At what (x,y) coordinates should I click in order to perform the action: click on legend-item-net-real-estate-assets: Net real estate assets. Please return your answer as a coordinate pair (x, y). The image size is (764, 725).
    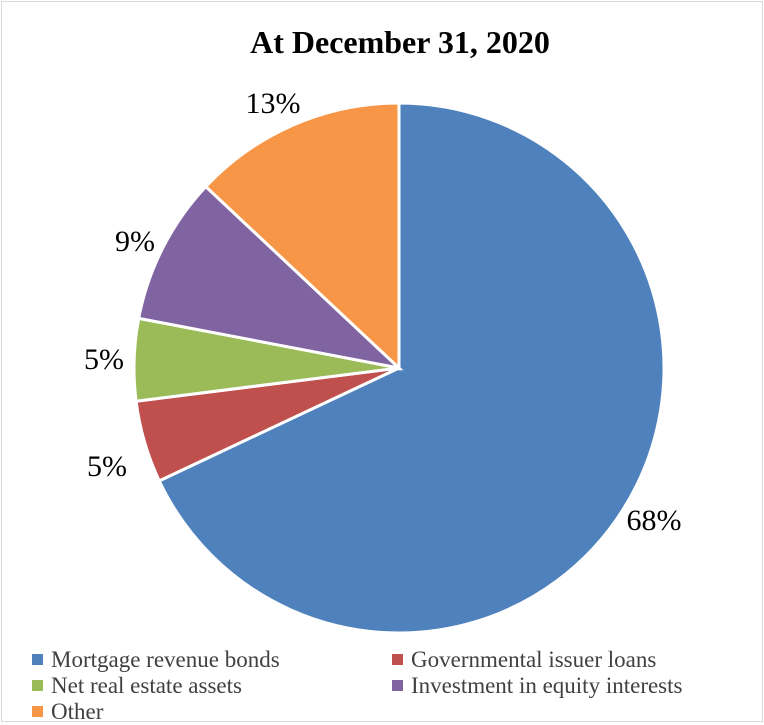
    Looking at the image, I should click on (137, 686).